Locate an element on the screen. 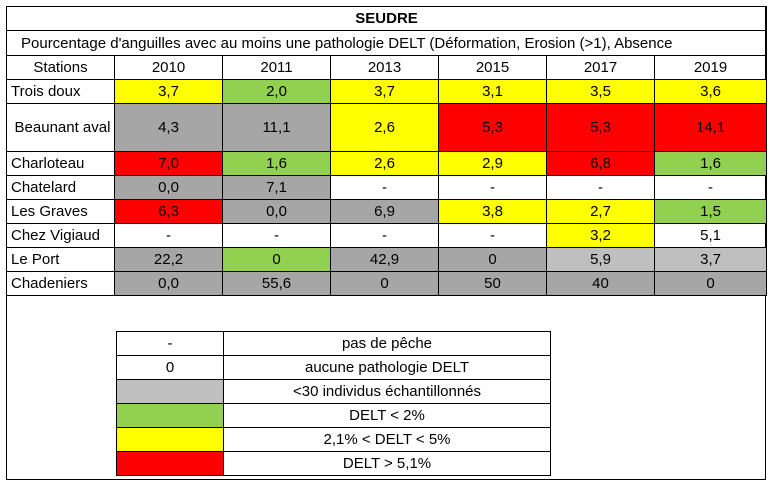  legend-row: DELT > 5,1% is located at coordinates (333, 463).